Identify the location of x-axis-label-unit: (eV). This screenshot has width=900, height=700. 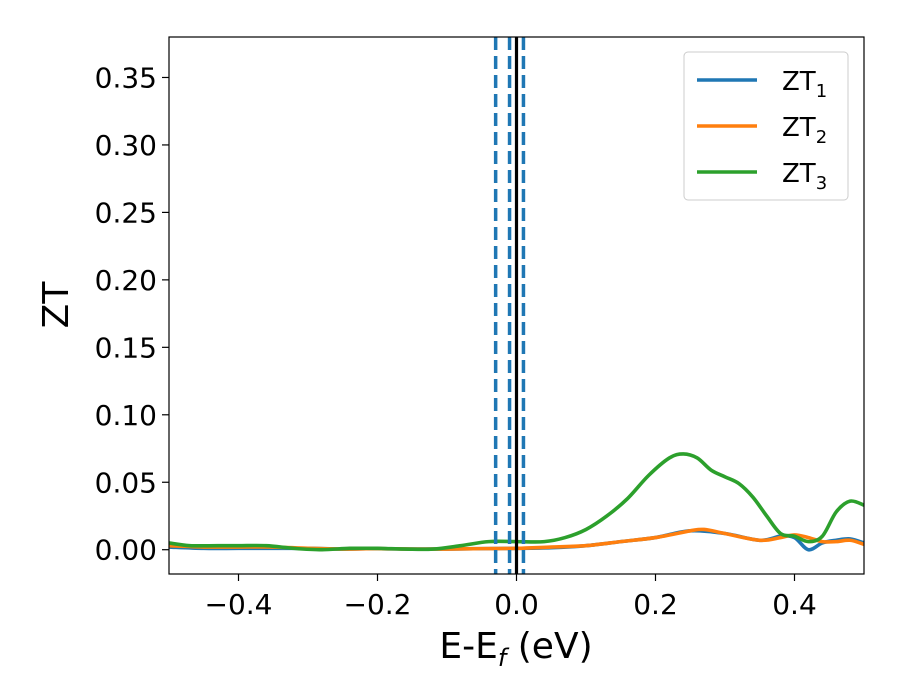
(549, 646).